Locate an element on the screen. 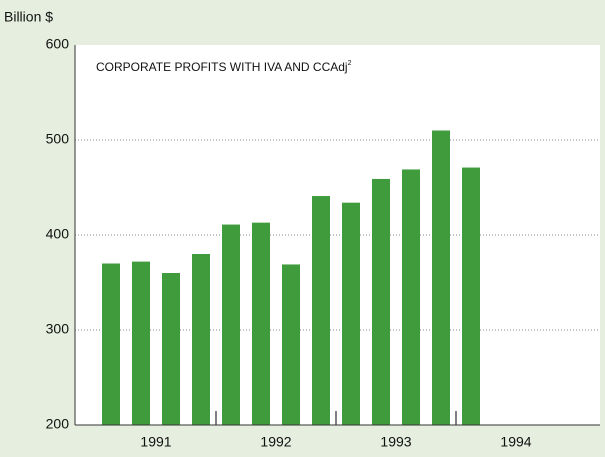 This screenshot has width=605, height=457. title-text: CORPORATE PROFITS WITH IVA AND CCAdj is located at coordinates (222, 67).